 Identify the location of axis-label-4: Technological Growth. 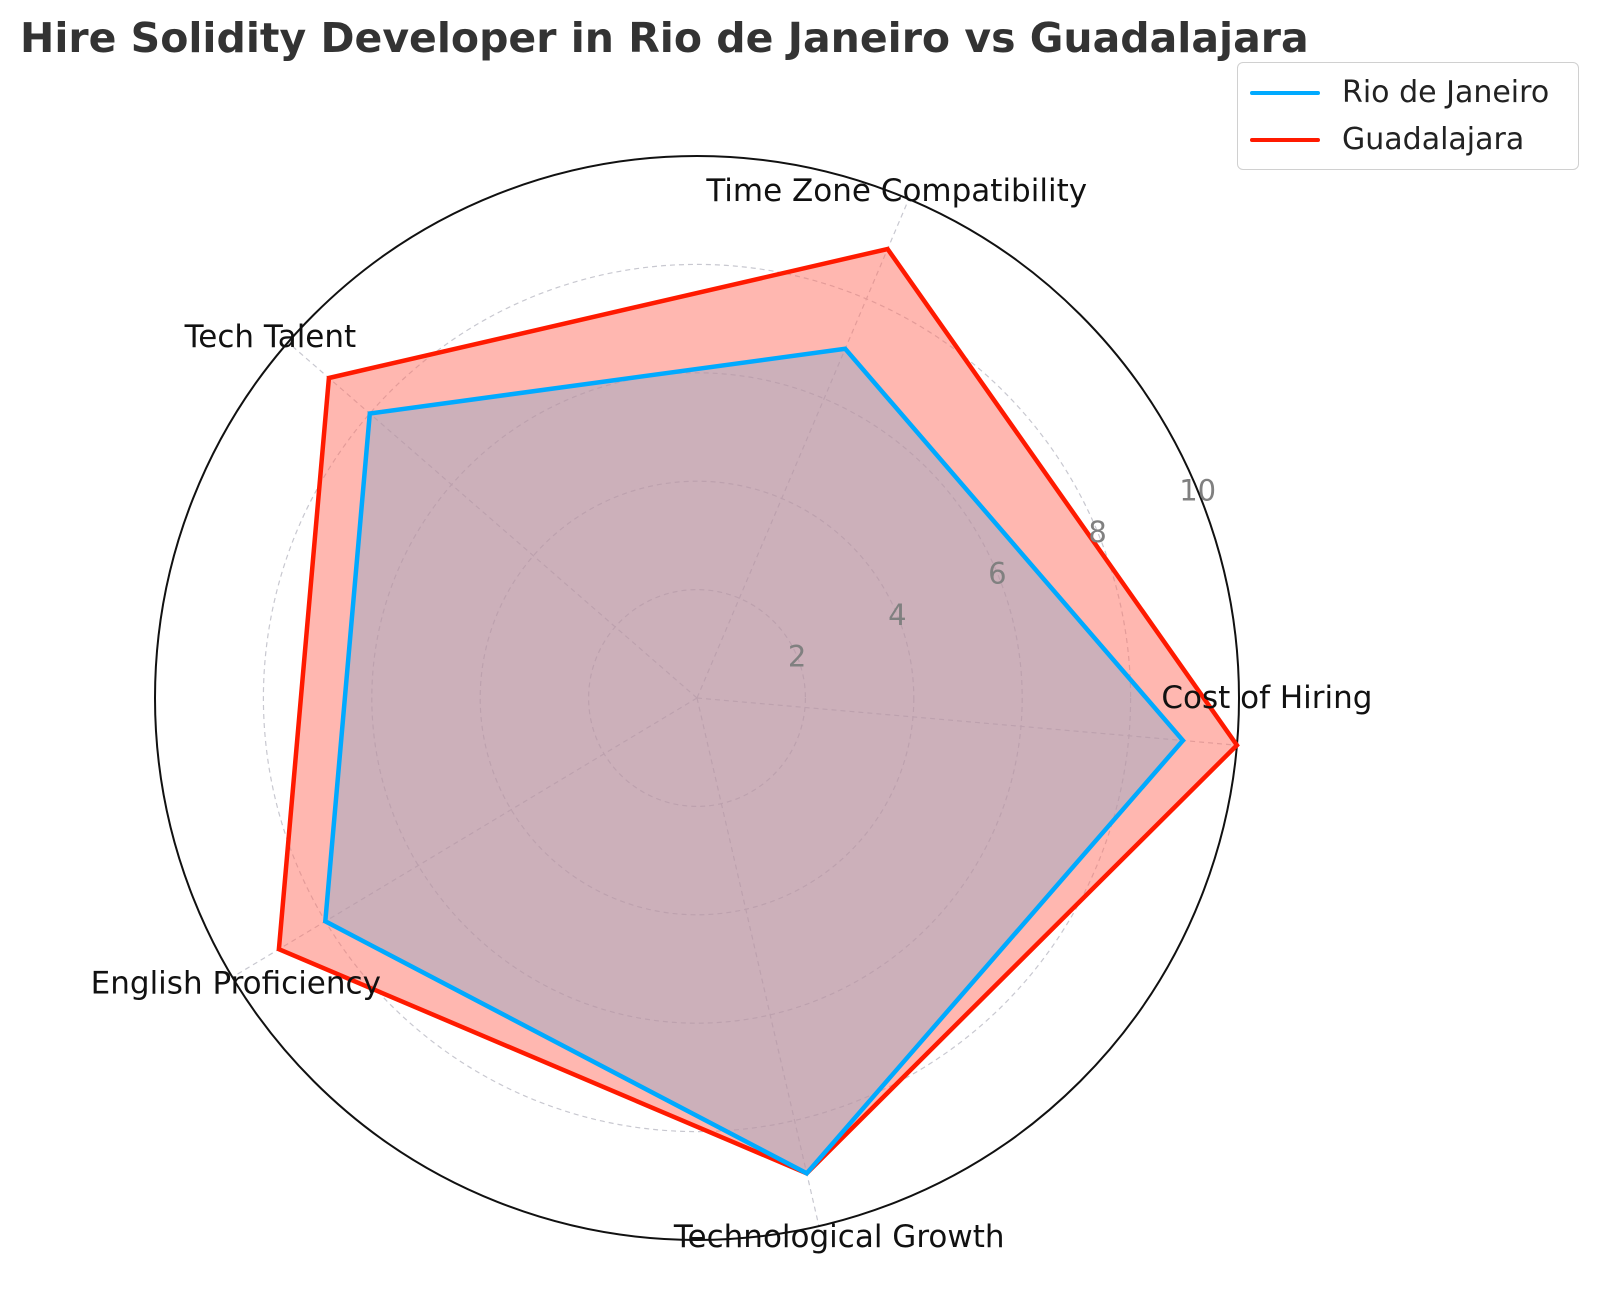
(839, 1237).